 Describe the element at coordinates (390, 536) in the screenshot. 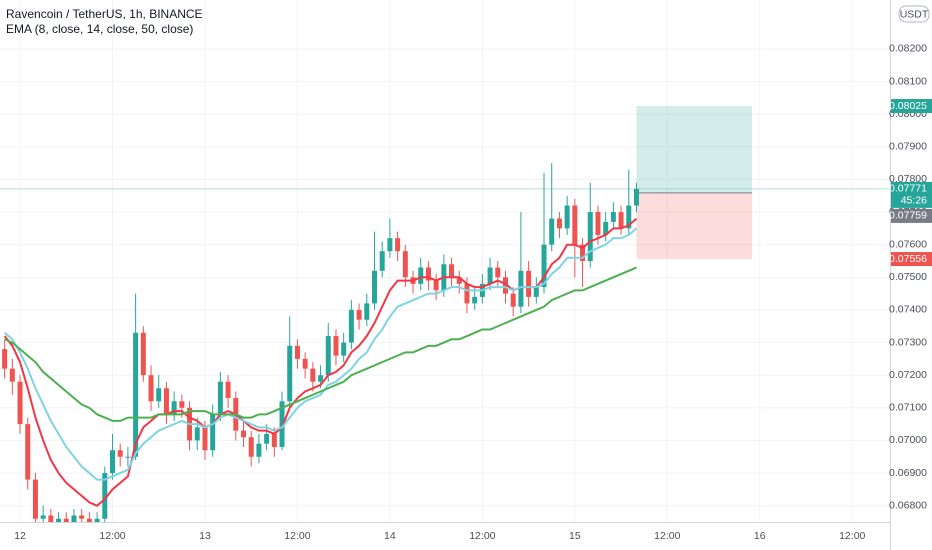

I see `x-tick-label: 14` at that location.